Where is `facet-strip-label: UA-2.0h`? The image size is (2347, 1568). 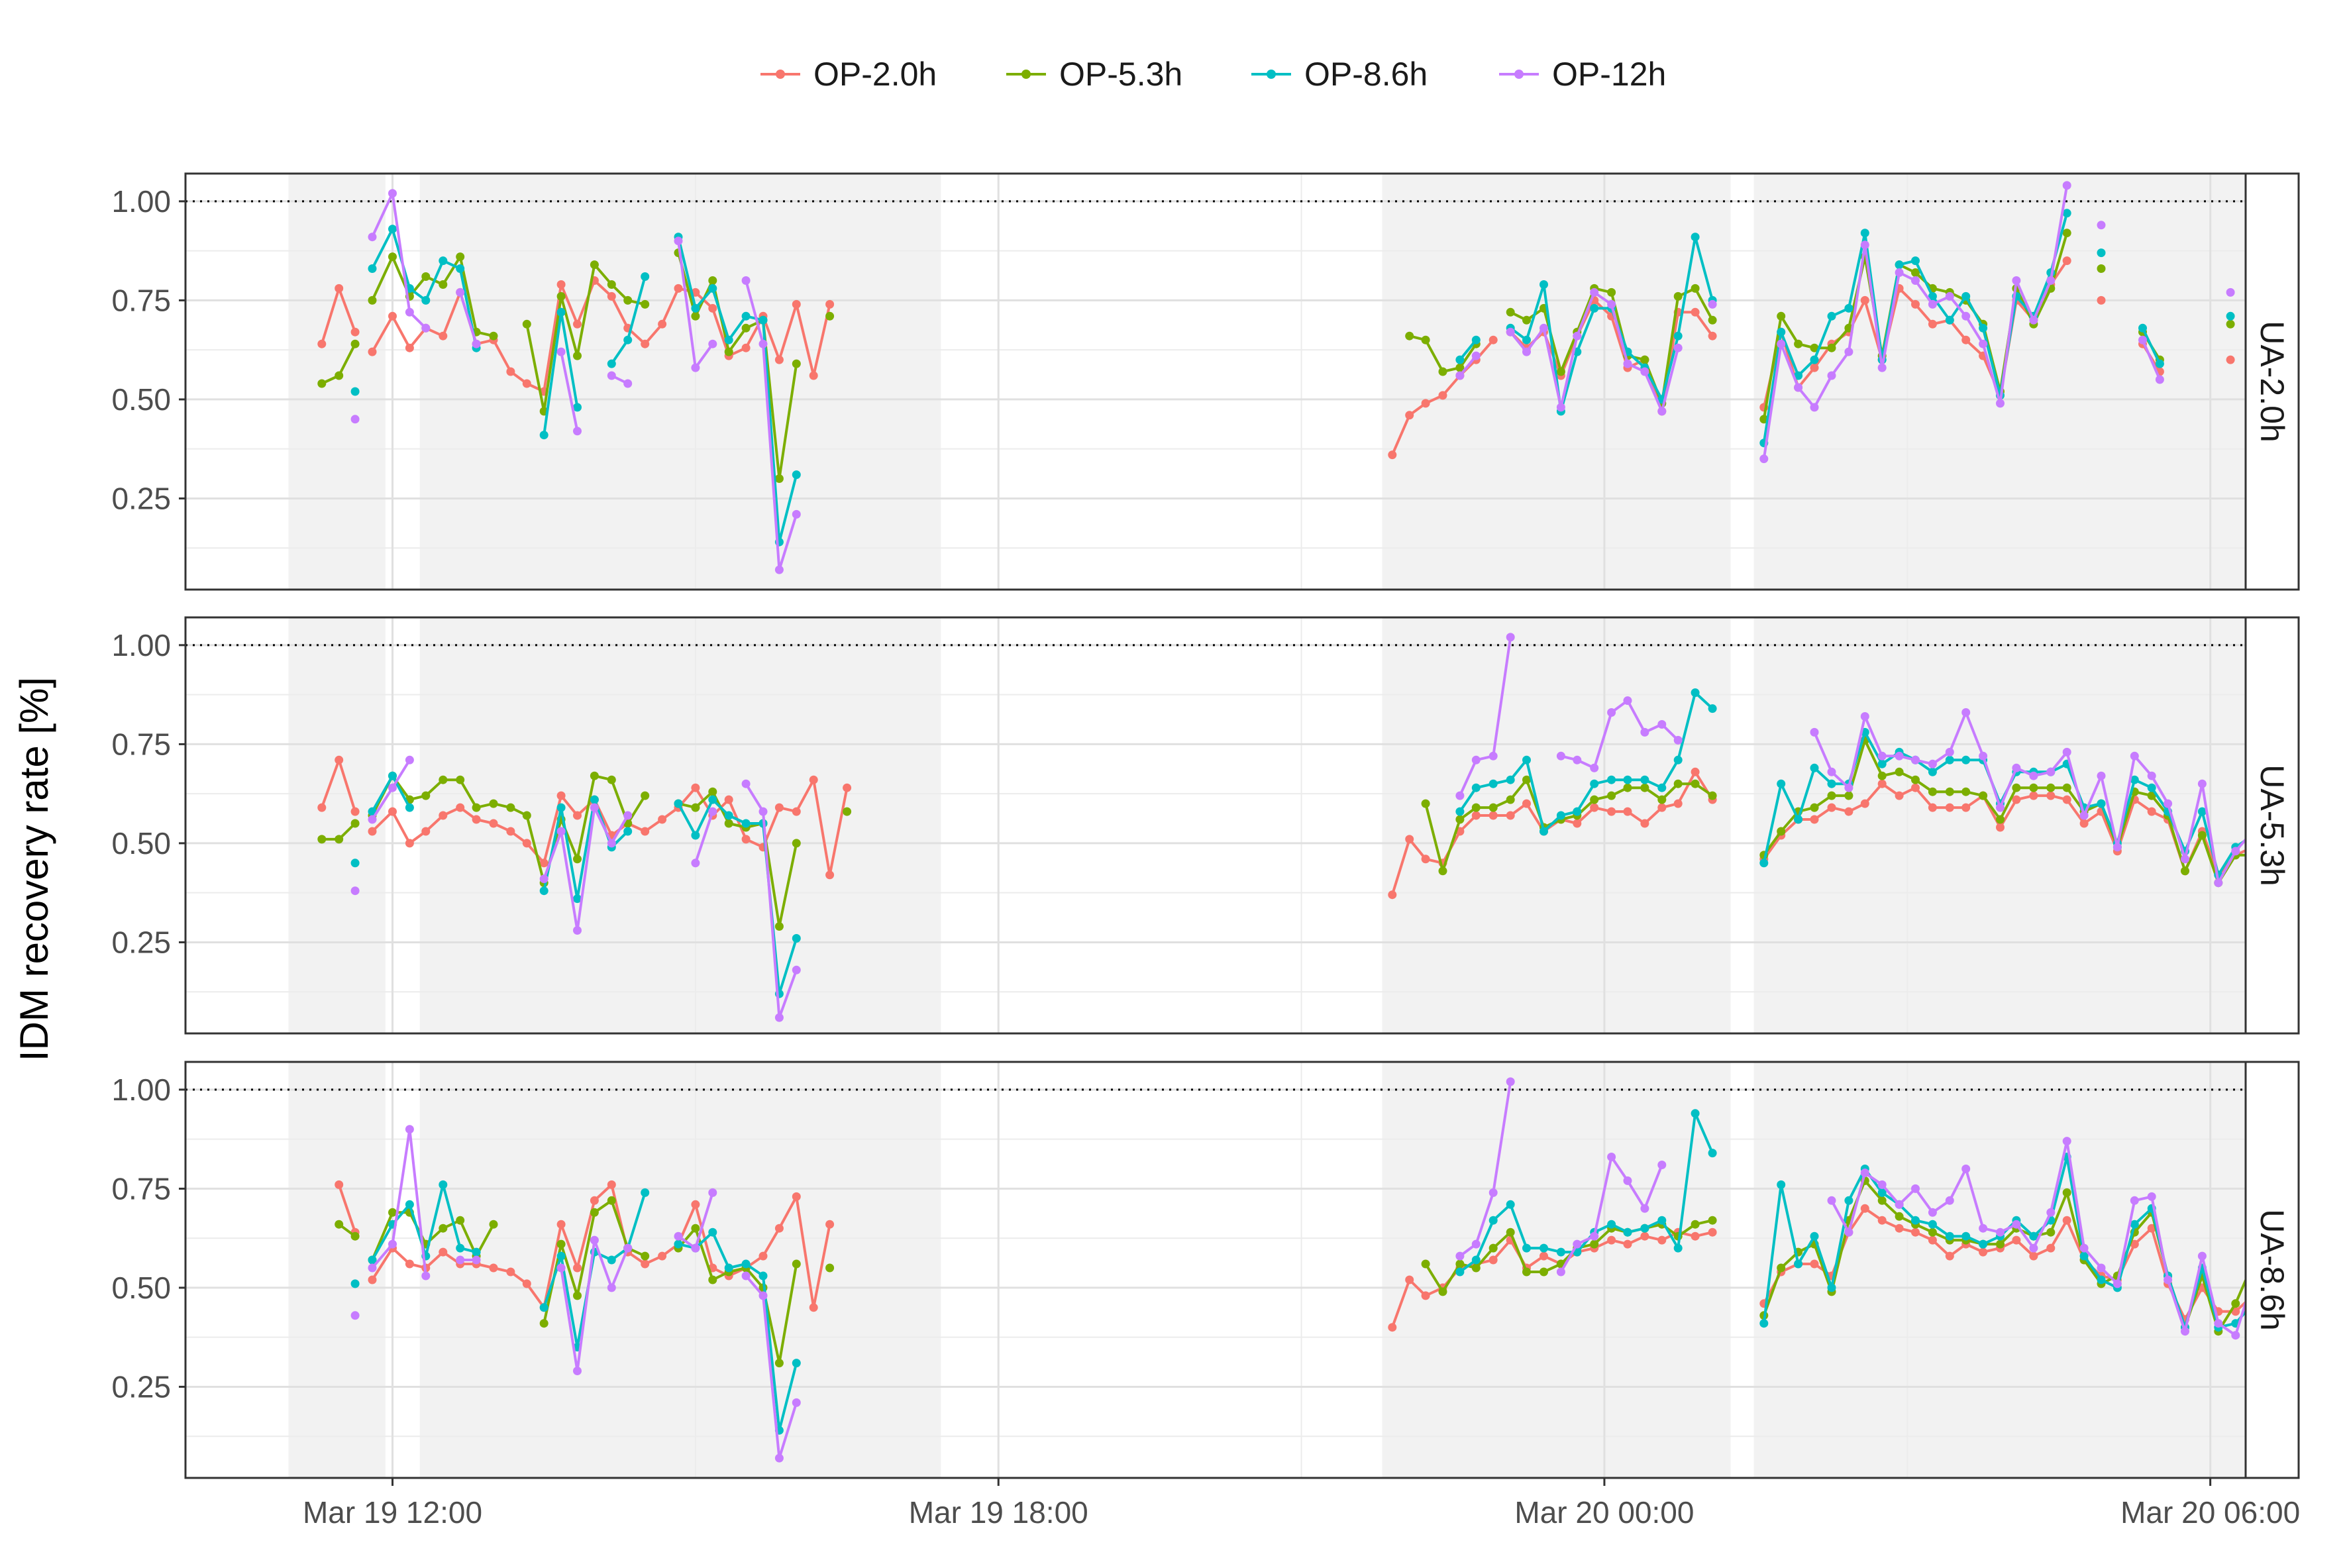
facet-strip-label: UA-2.0h is located at coordinates (2272, 381).